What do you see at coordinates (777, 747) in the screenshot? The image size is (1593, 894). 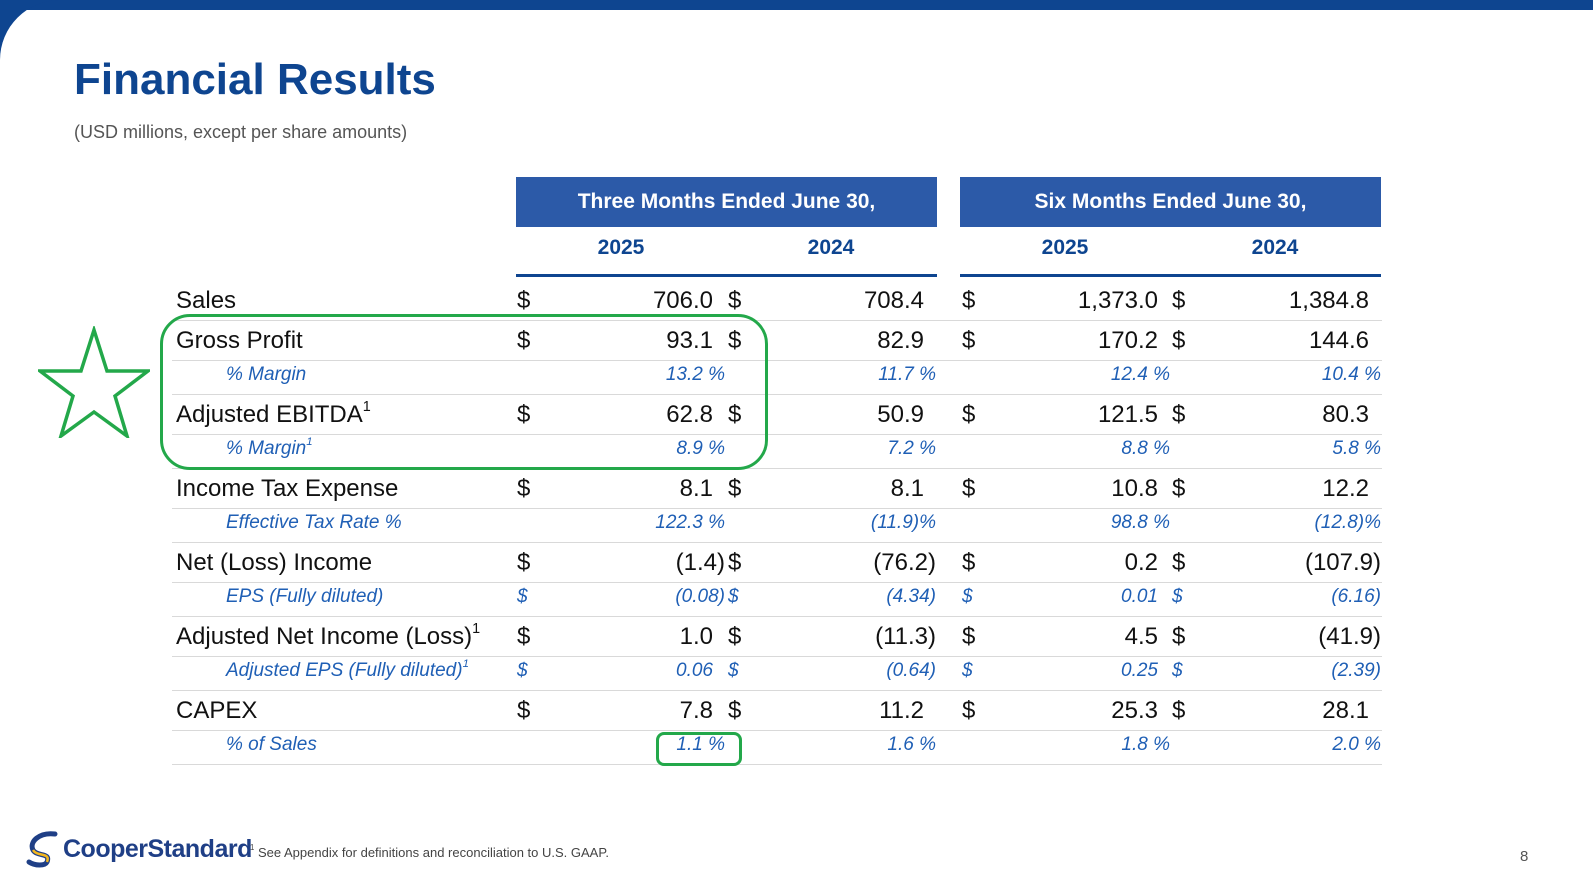 I see `table-row: % of Sales 1.1 % 1.6 % 1.8 % 2.0 %` at bounding box center [777, 747].